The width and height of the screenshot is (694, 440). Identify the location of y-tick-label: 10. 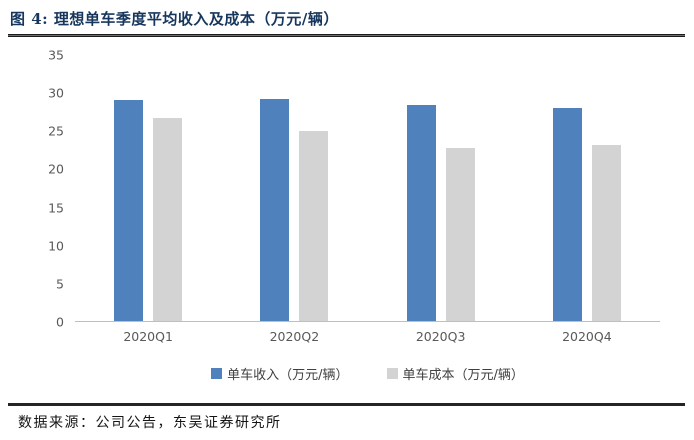
(56, 246).